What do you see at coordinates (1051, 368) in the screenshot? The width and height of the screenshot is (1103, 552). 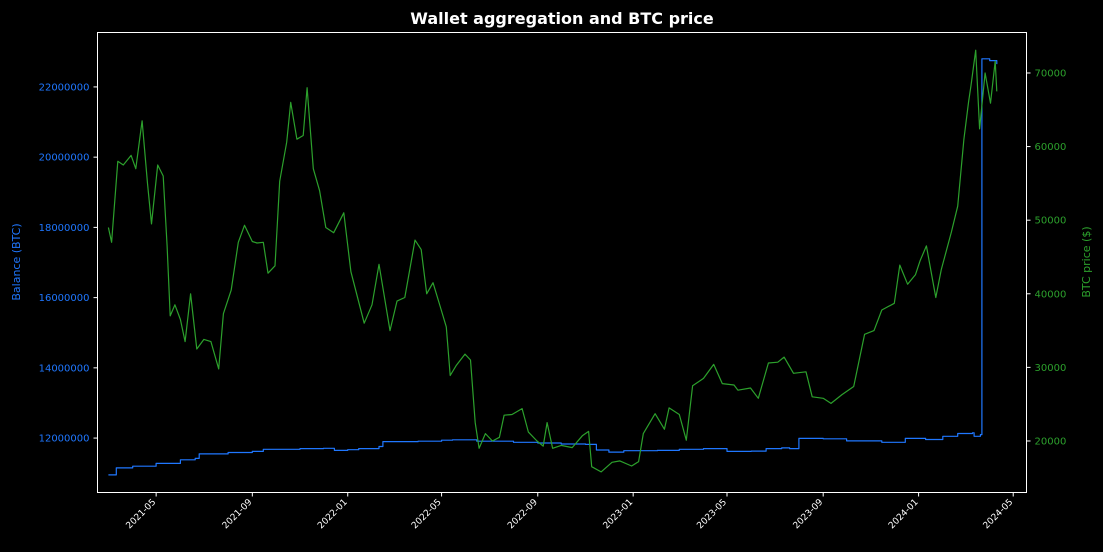 I see `right-tick-label: 30000` at bounding box center [1051, 368].